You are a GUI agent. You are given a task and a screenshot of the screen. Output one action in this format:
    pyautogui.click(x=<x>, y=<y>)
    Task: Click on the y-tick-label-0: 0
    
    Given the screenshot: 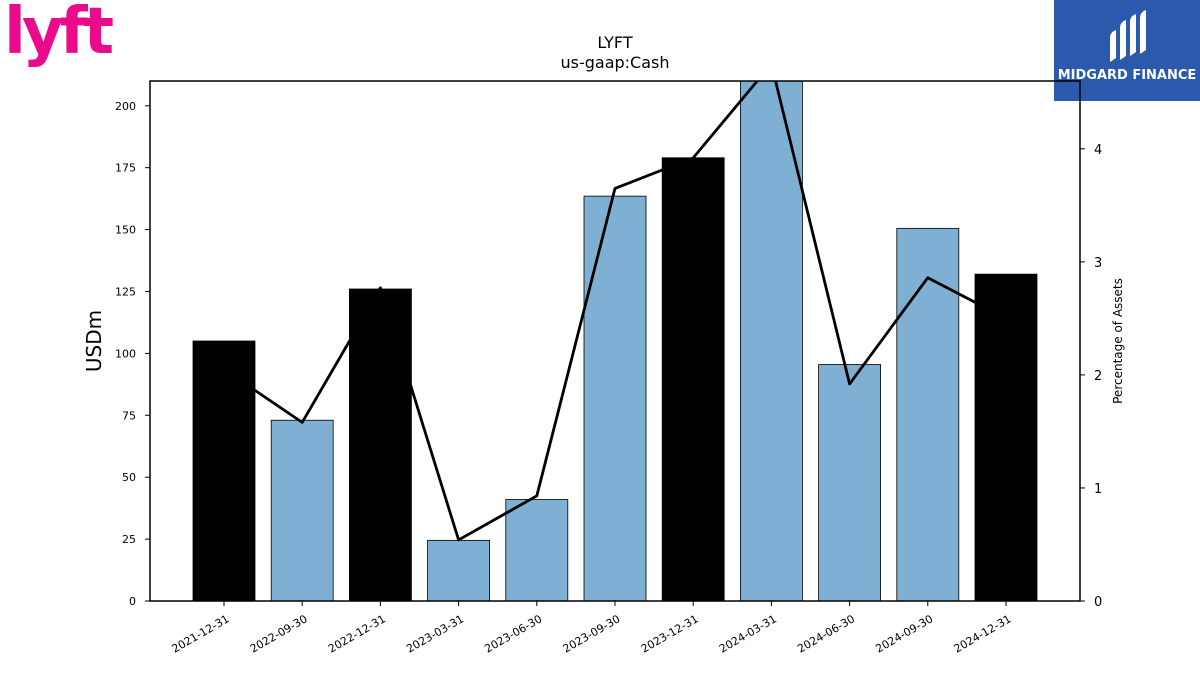 What is the action you would take?
    pyautogui.click(x=132, y=601)
    